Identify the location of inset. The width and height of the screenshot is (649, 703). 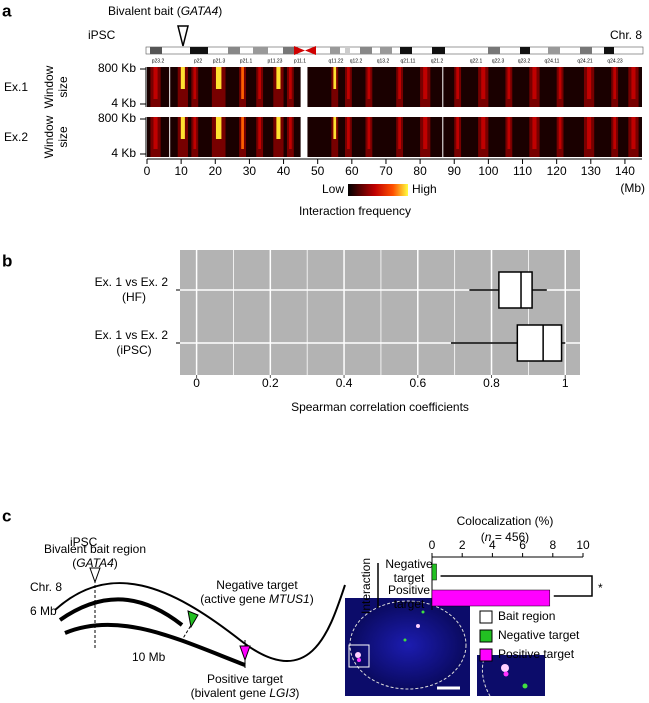
(511, 675).